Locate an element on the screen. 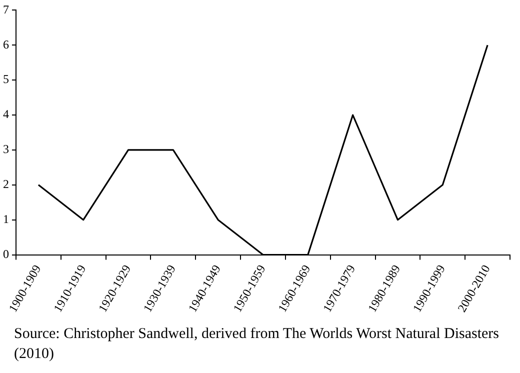  y-tick-label: 2 is located at coordinates (6, 184).